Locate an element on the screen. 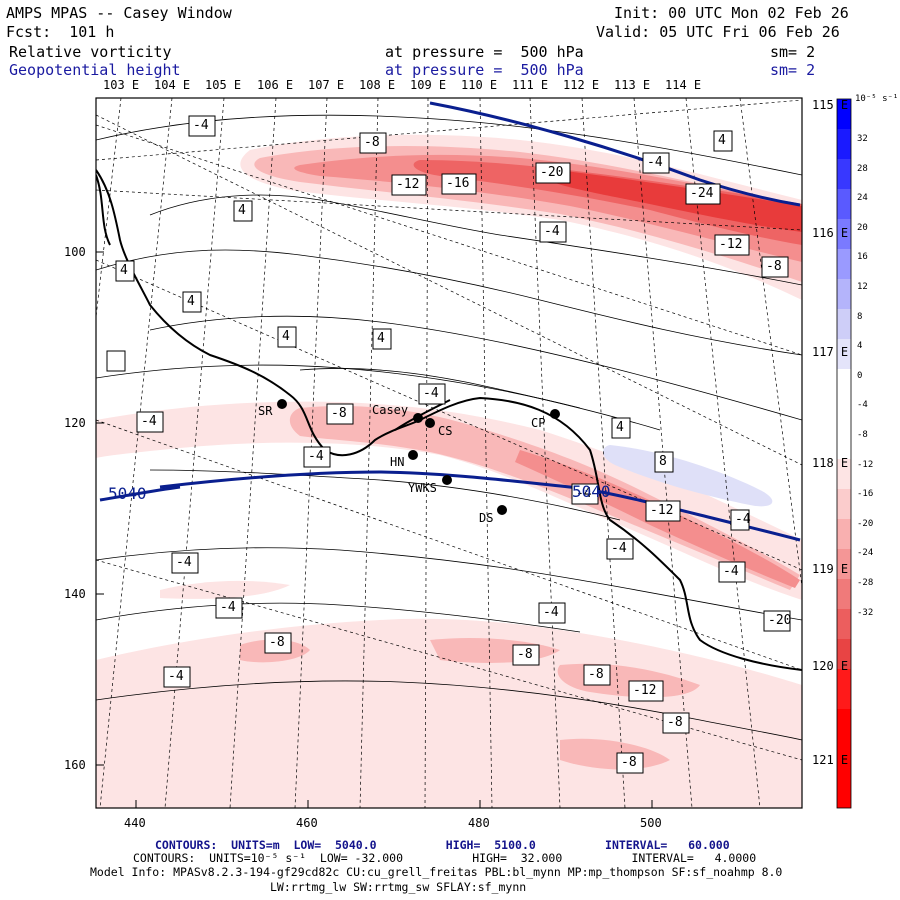  station-label: HN is located at coordinates (397, 462).